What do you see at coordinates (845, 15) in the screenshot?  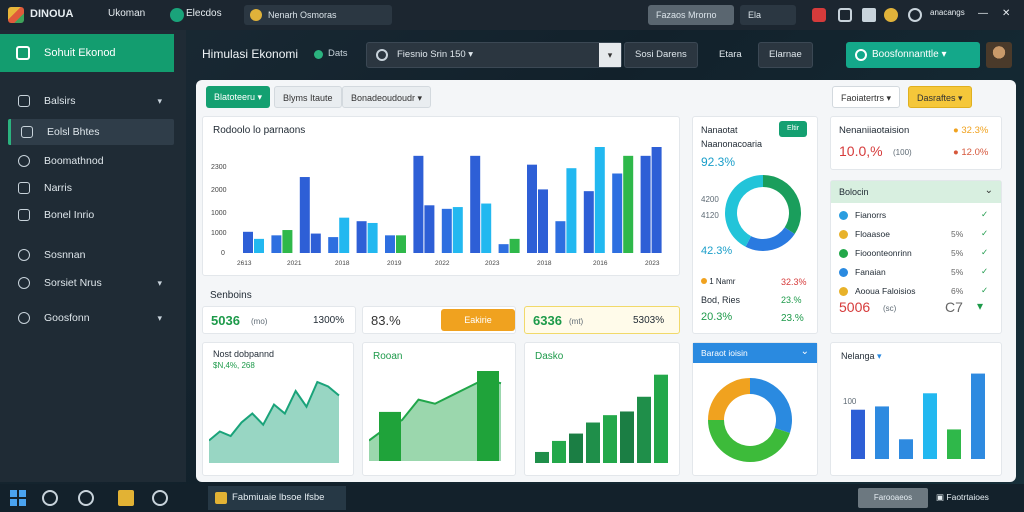 I see `window-icon` at bounding box center [845, 15].